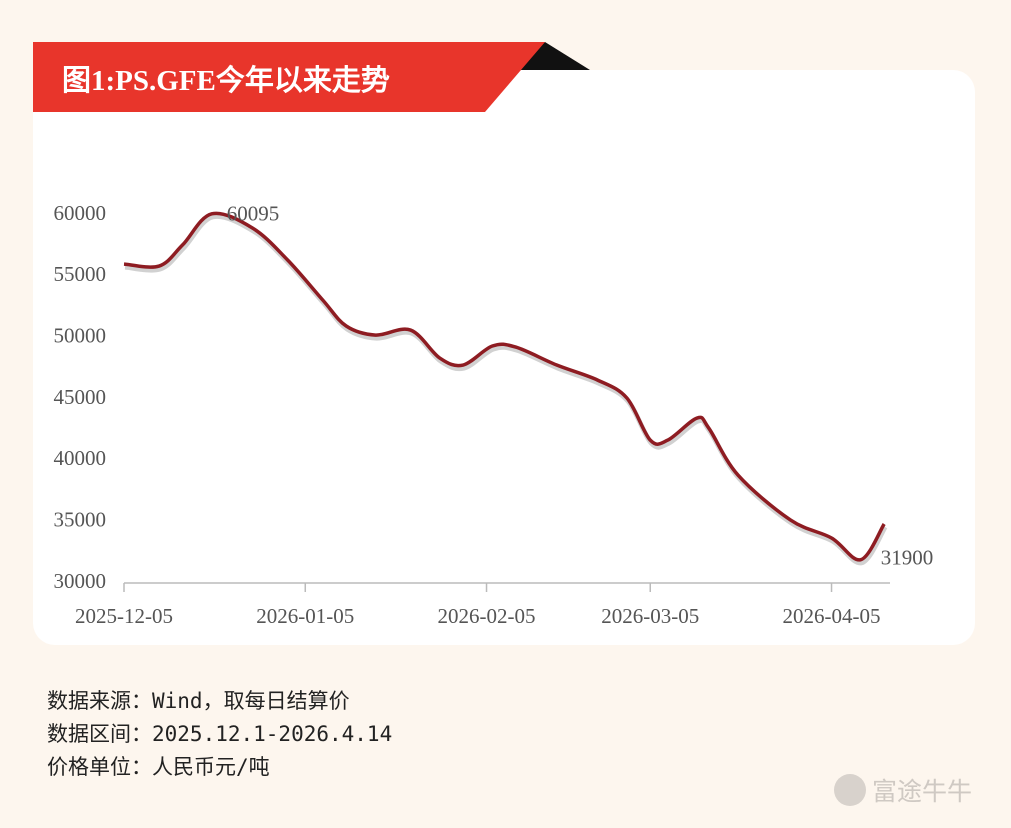 The width and height of the screenshot is (1011, 828). I want to click on y-tick-label: 35000, so click(80, 519).